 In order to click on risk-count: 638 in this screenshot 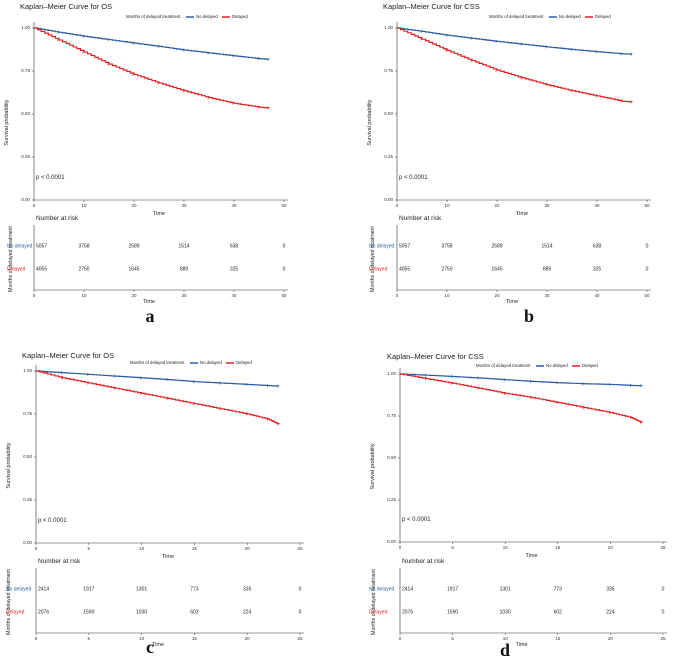, I will do `click(597, 246)`.